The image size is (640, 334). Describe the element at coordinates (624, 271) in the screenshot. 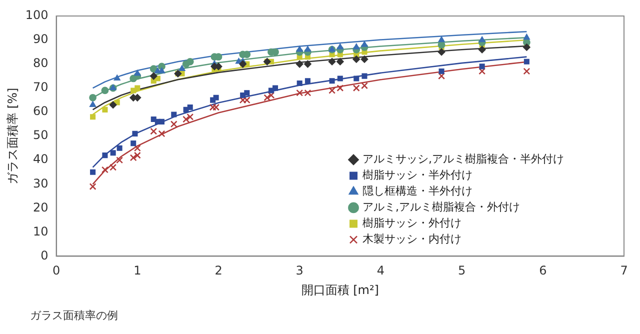

I see `x-tick-label: 7` at that location.